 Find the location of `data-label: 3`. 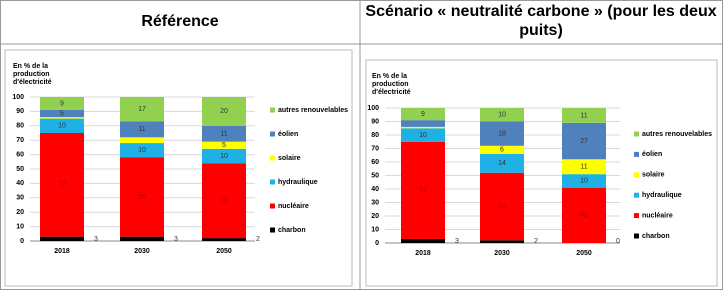

data-label: 3 is located at coordinates (176, 239).